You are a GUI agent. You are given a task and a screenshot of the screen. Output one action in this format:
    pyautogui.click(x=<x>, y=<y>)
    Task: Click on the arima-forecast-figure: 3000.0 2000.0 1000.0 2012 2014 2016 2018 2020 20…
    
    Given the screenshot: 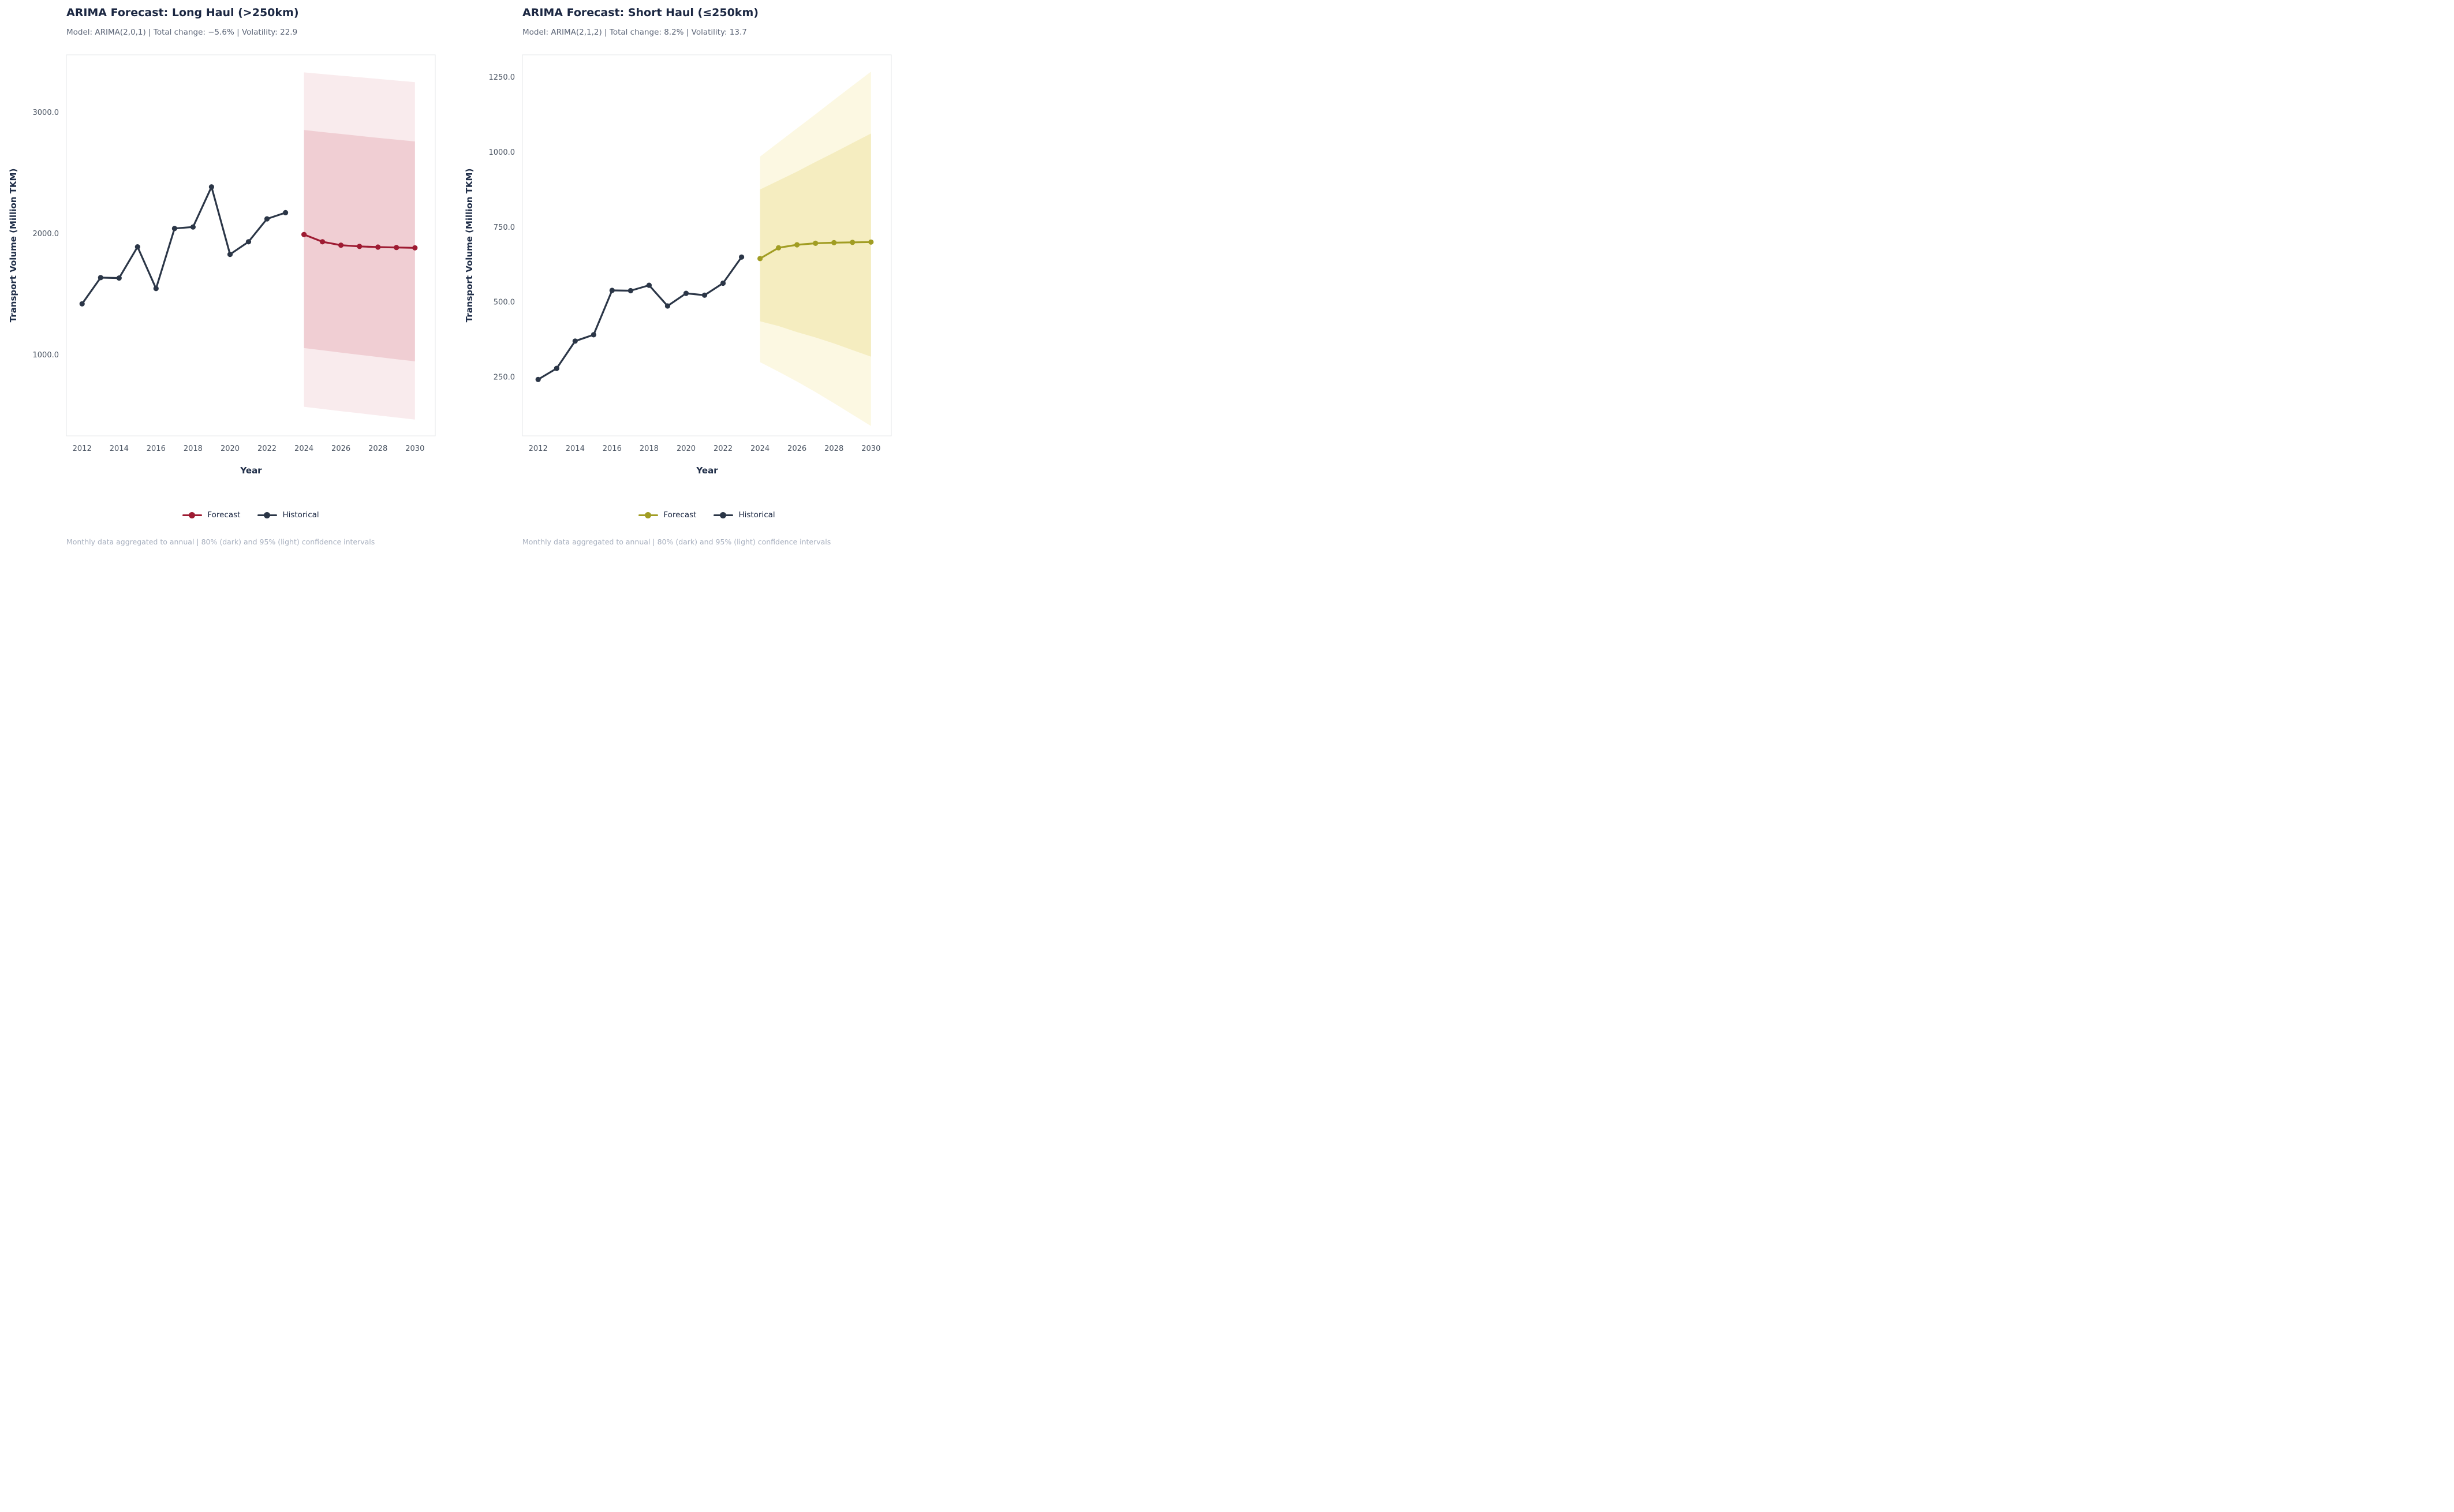 What is the action you would take?
    pyautogui.click(x=446, y=275)
    